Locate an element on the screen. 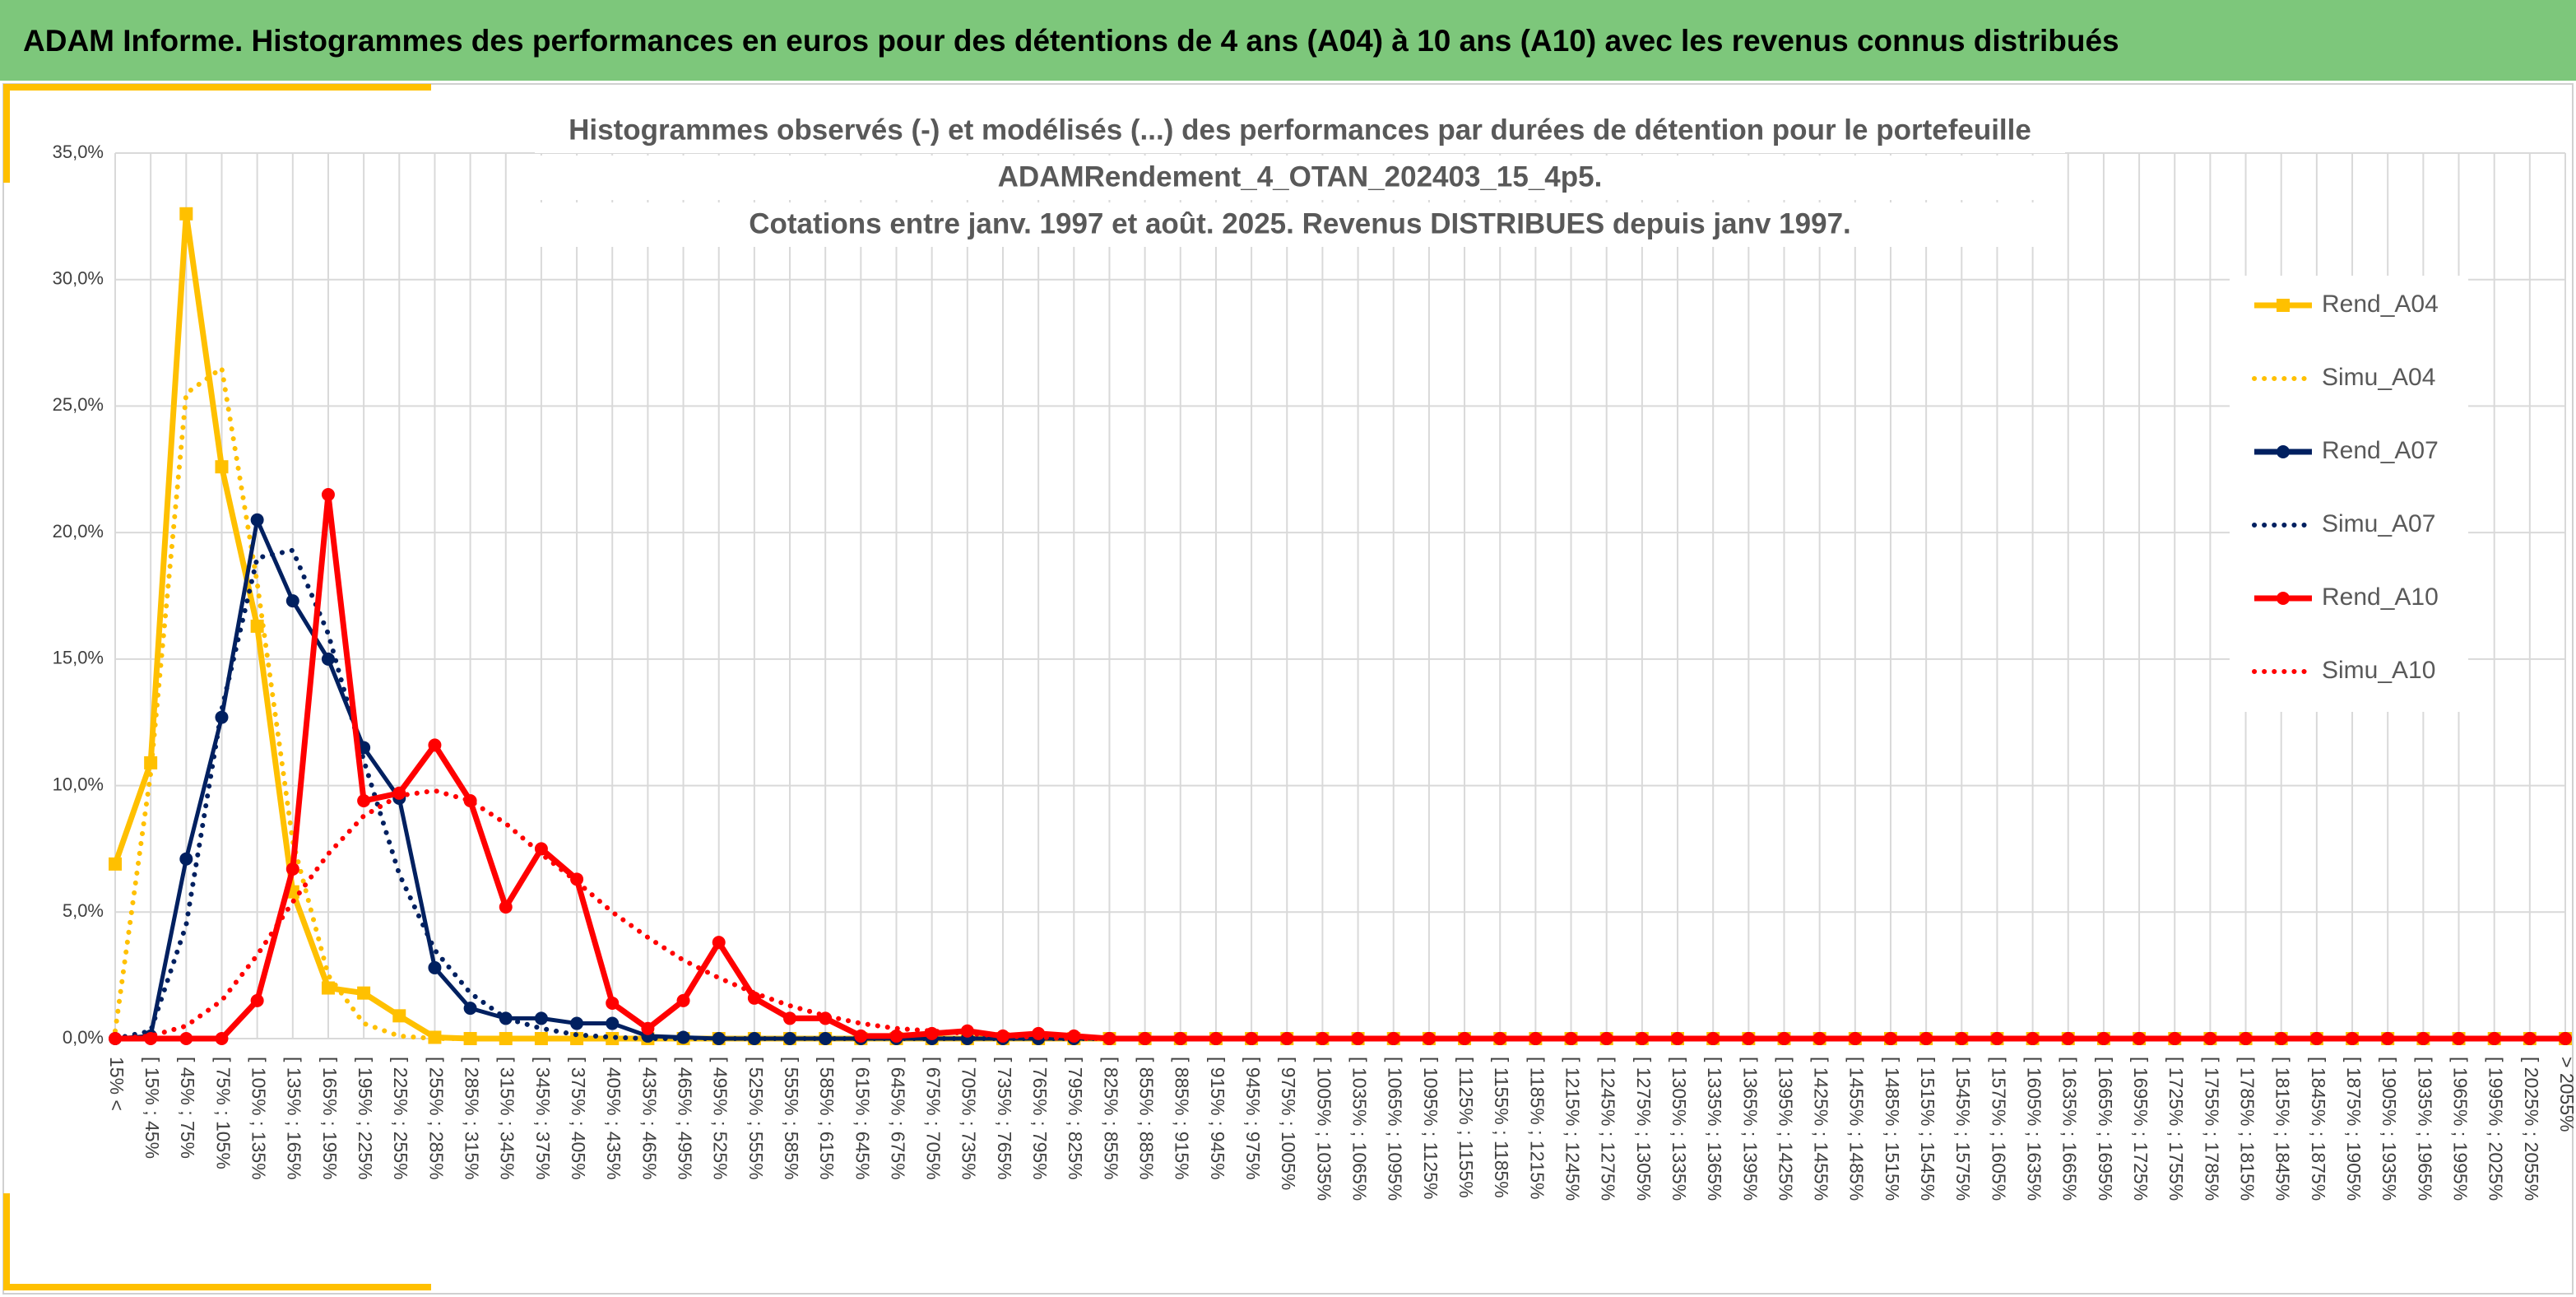  x-tick-label: [ 495% ; 525% is located at coordinates (720, 1118).